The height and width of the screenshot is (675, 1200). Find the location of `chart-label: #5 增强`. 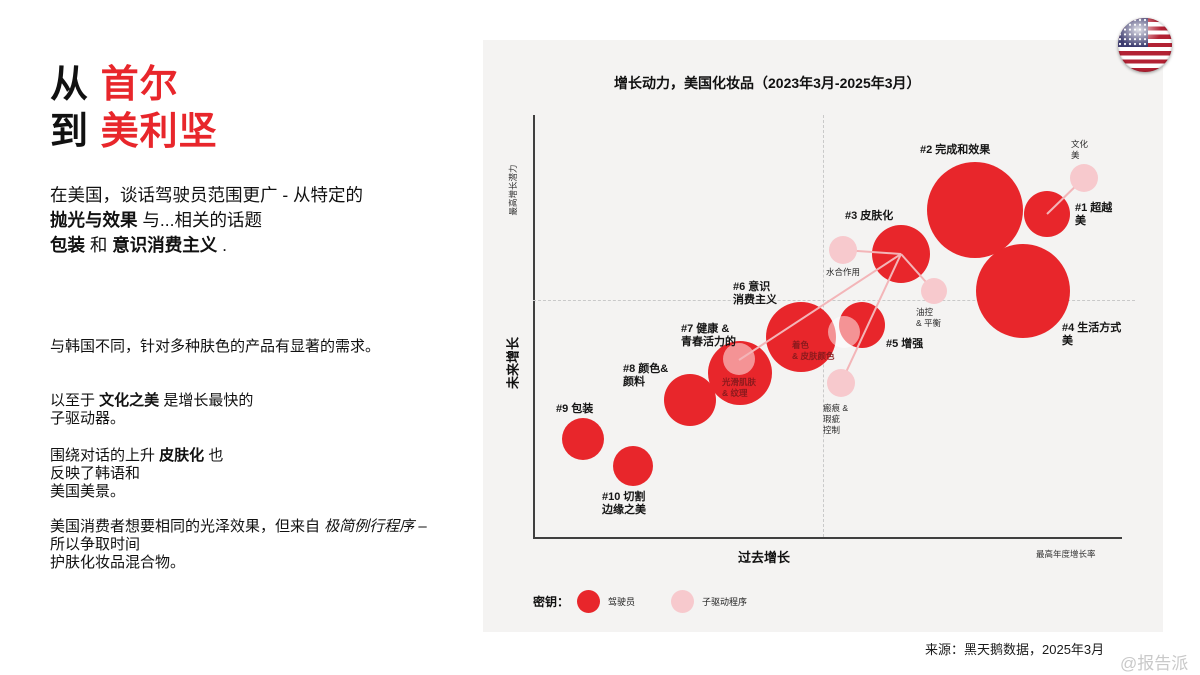

chart-label: #5 增强 is located at coordinates (905, 344).